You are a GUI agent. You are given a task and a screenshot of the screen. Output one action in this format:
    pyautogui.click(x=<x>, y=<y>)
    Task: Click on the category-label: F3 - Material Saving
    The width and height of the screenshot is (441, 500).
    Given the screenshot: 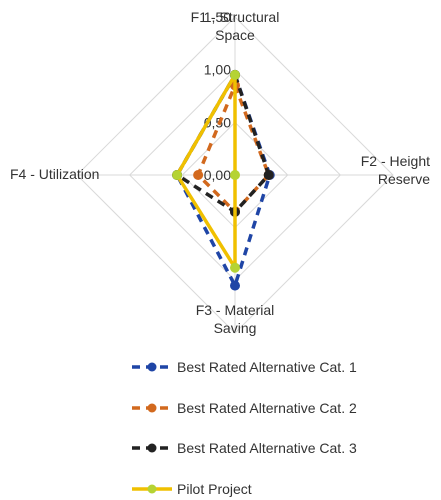 What is the action you would take?
    pyautogui.click(x=235, y=319)
    